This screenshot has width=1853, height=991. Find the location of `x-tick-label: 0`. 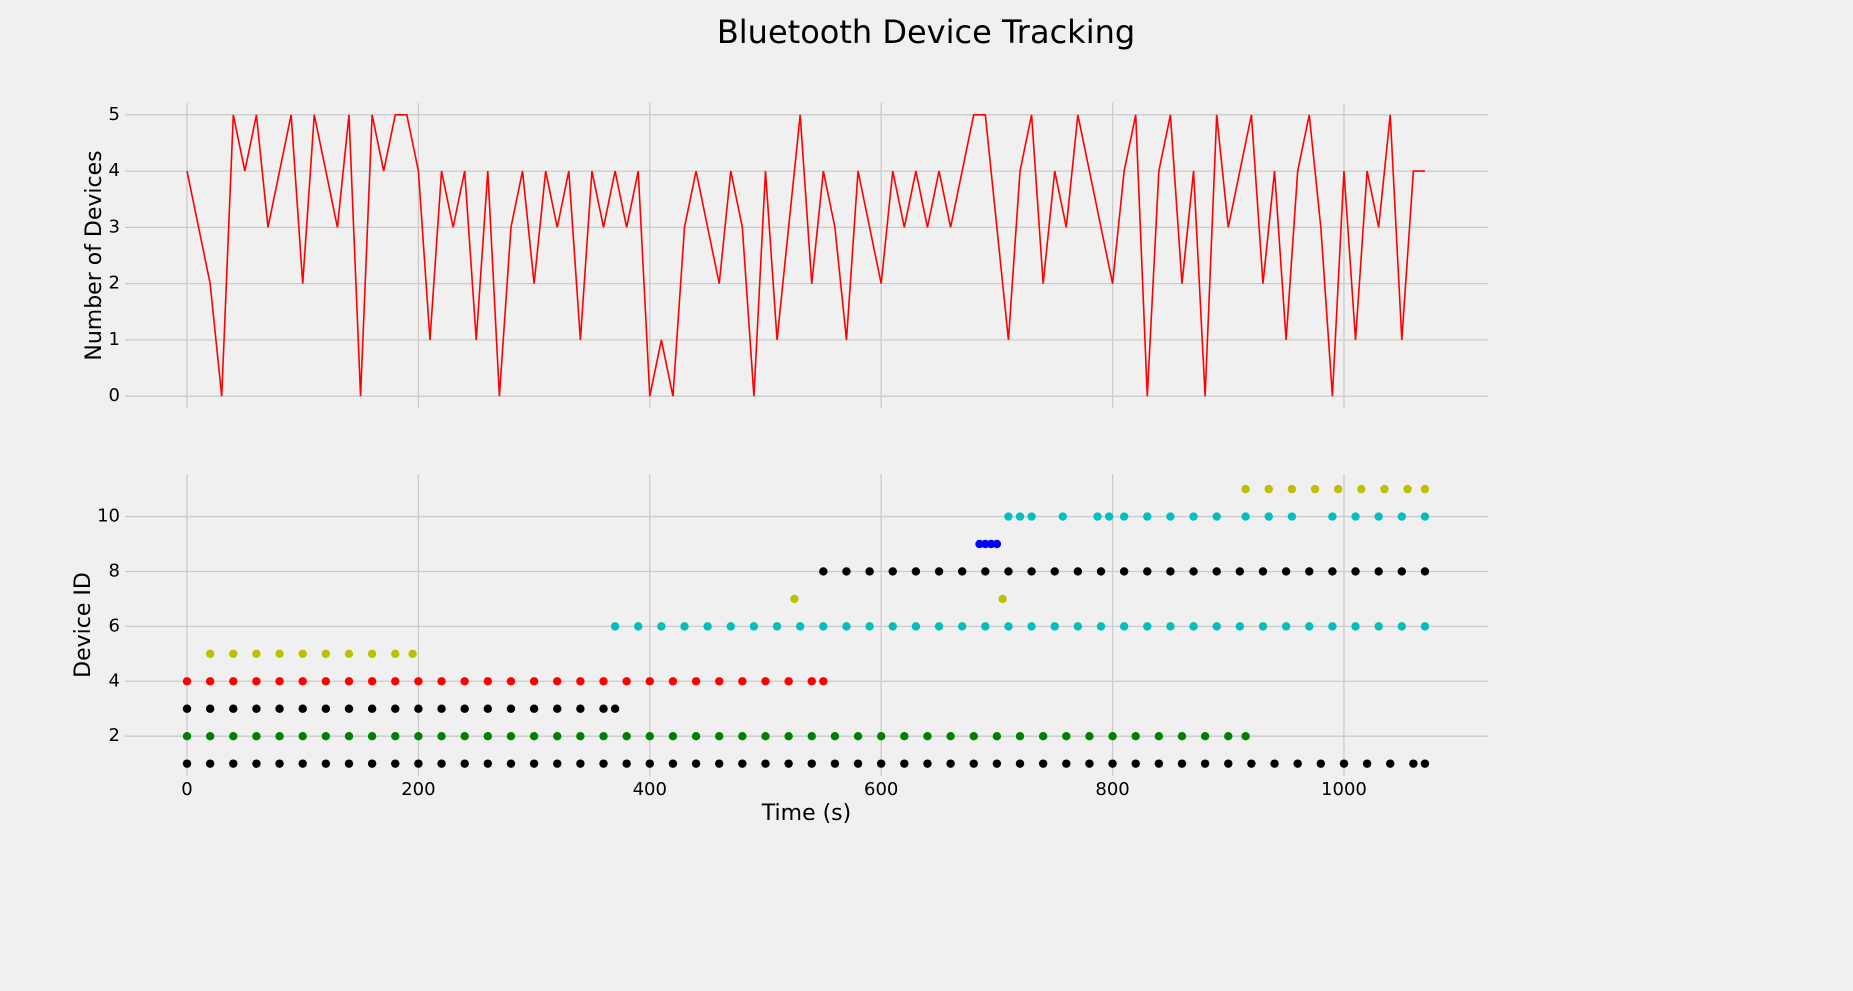

x-tick-label: 0 is located at coordinates (186, 789).